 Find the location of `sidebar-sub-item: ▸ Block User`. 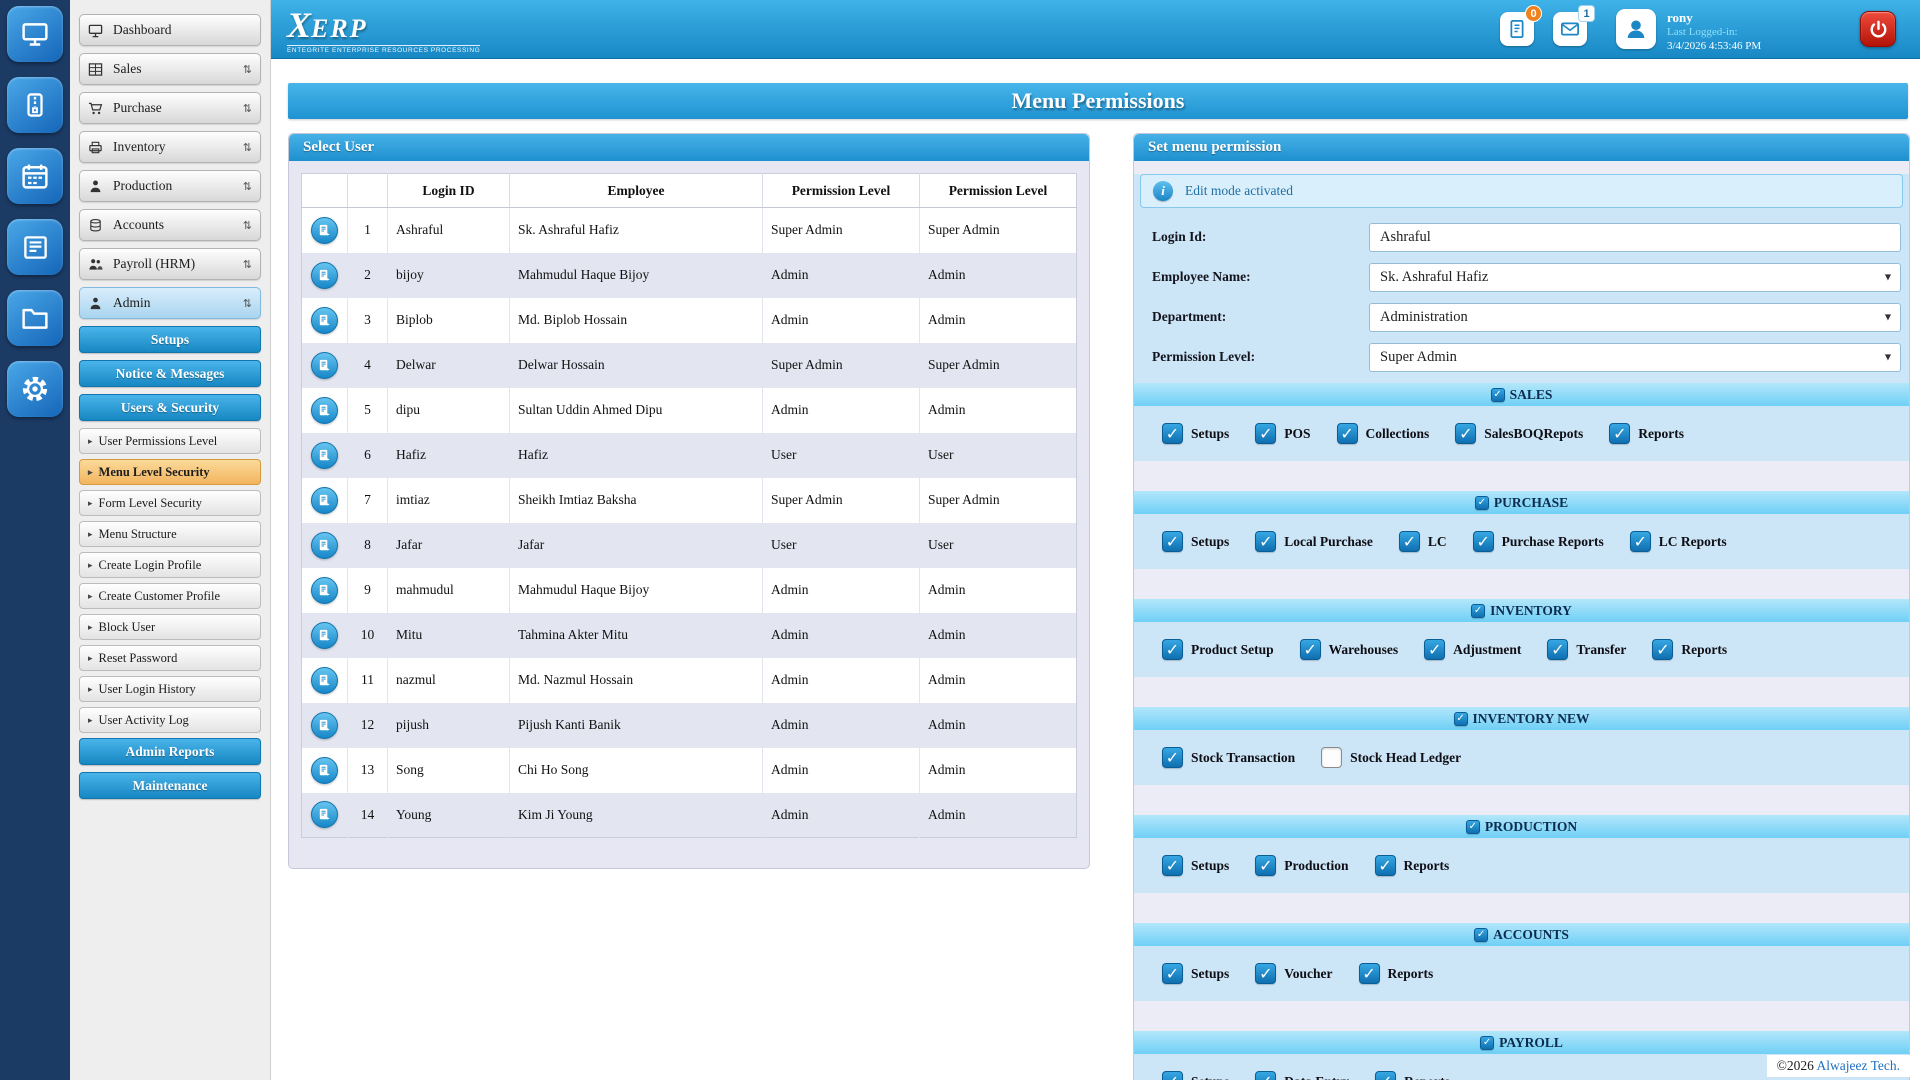

sidebar-sub-item: ▸ Block User is located at coordinates (170, 627).